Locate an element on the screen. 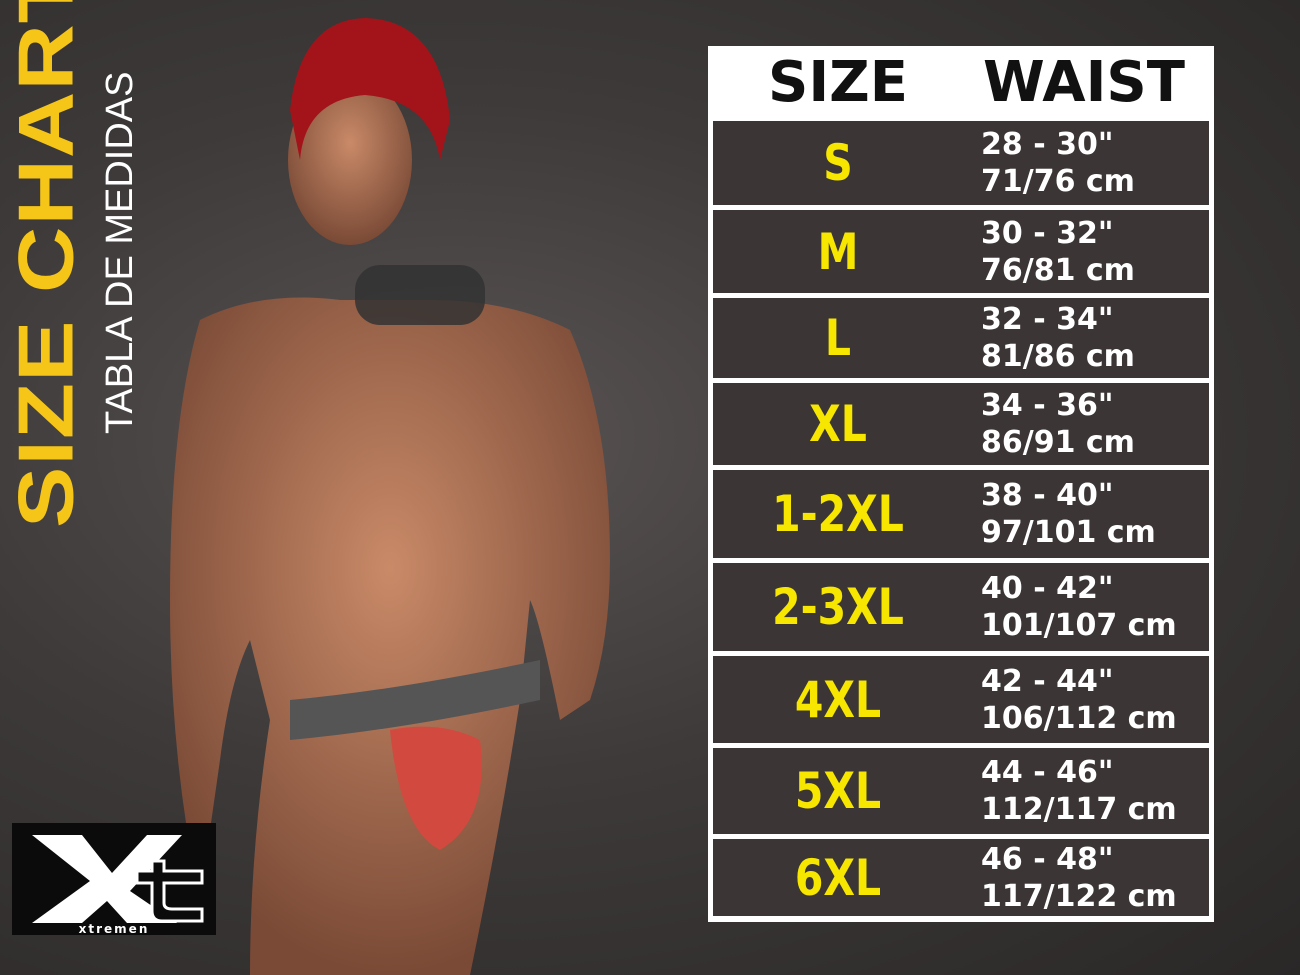  size-label: 2-3XL is located at coordinates (838, 607).